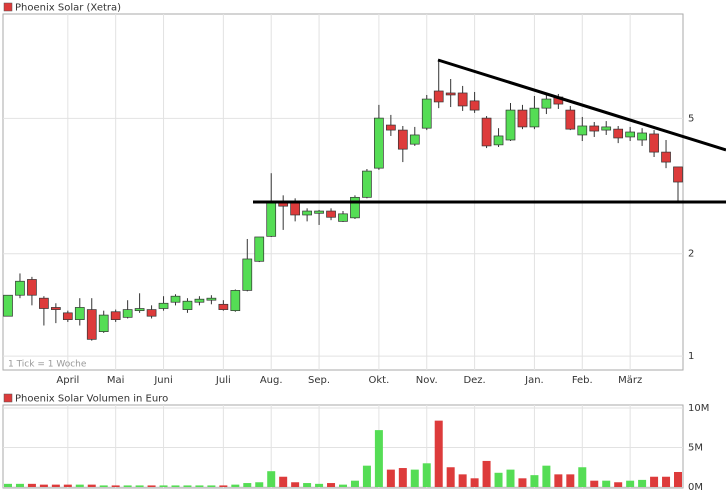 The height and width of the screenshot is (496, 726). Describe the element at coordinates (319, 380) in the screenshot. I see `x-tick-label: Sep.` at that location.